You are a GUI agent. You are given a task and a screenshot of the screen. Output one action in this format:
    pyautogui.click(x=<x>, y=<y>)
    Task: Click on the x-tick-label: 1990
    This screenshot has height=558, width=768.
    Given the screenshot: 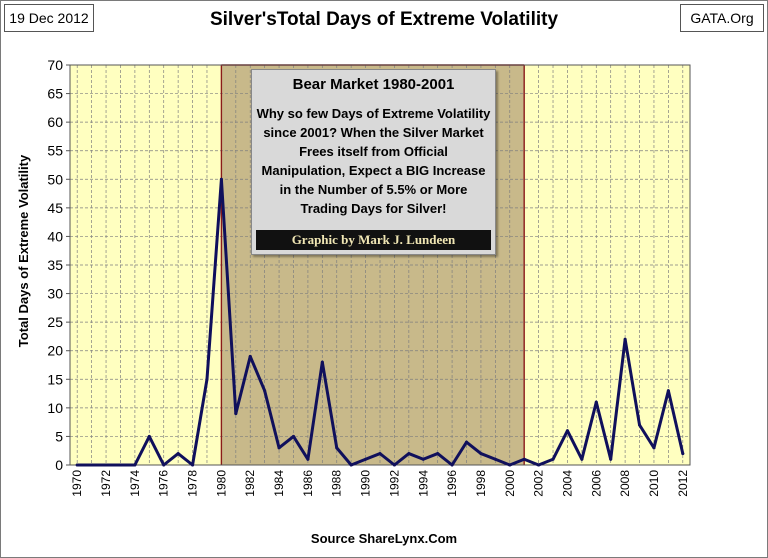 What is the action you would take?
    pyautogui.click(x=366, y=483)
    